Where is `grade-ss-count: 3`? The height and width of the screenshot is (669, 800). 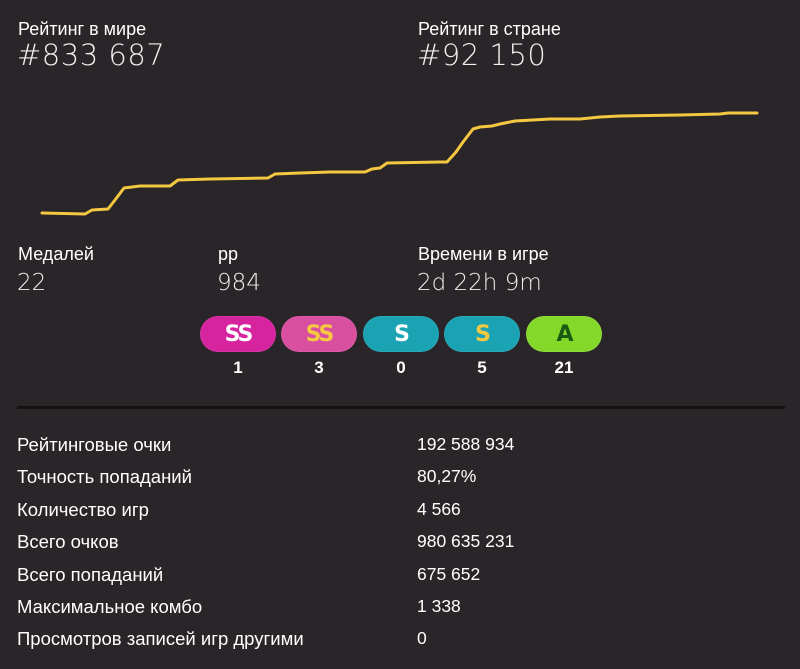
grade-ss-count: 3 is located at coordinates (319, 367).